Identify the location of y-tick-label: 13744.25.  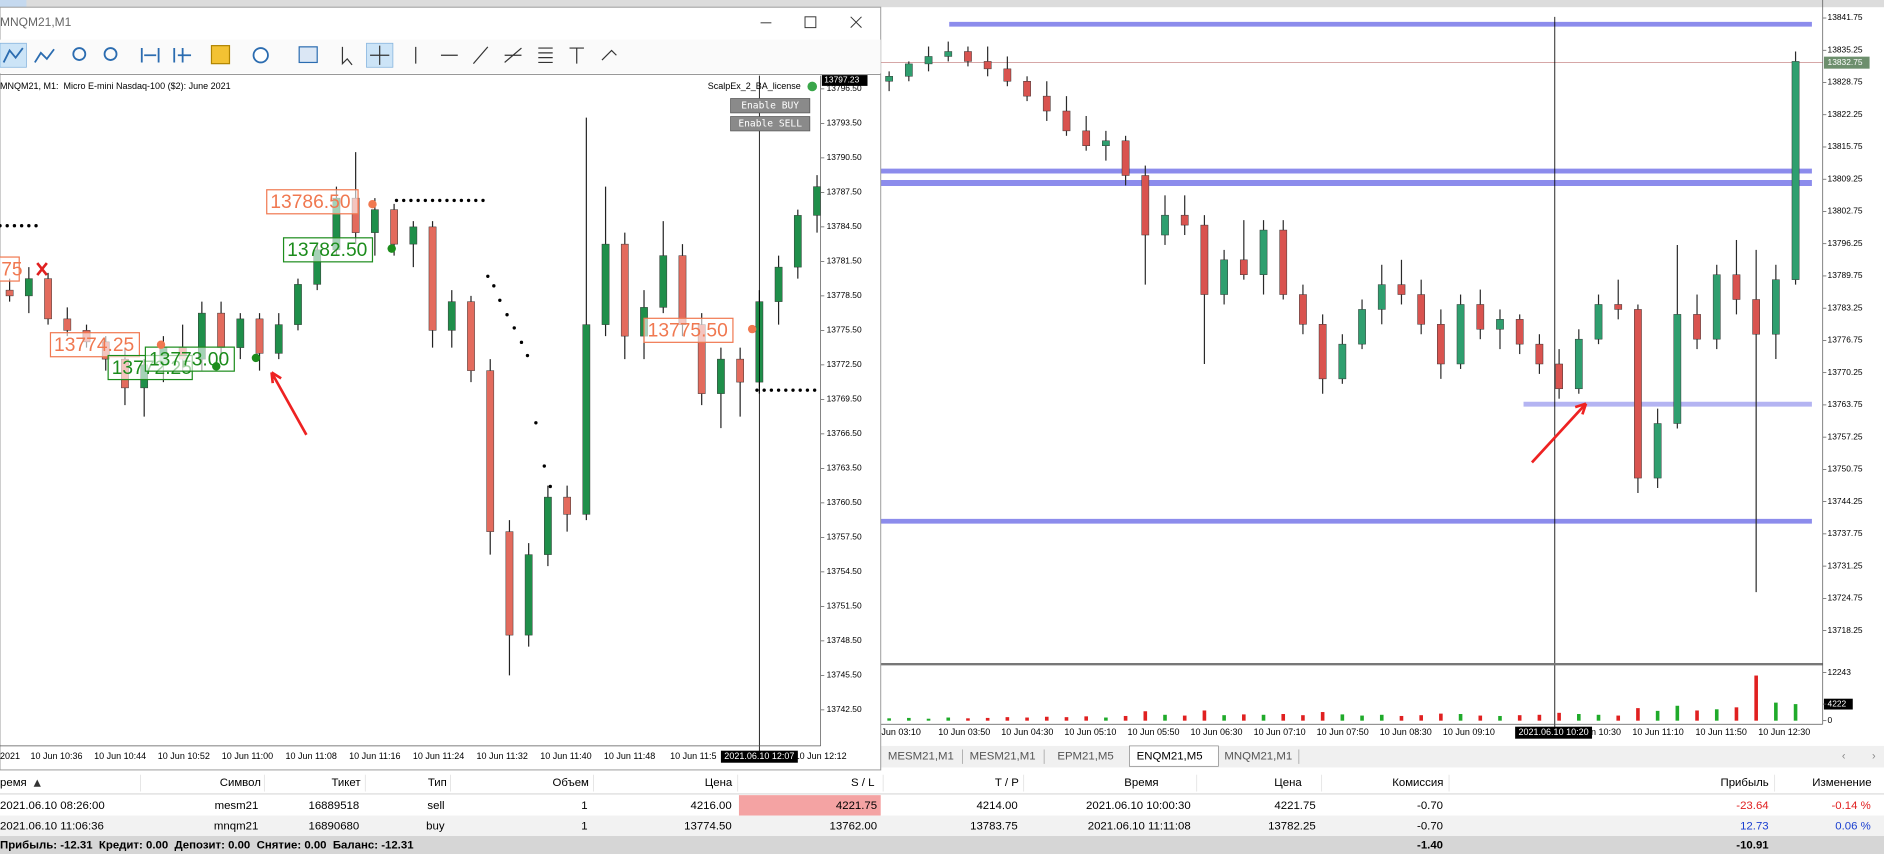
(1845, 501).